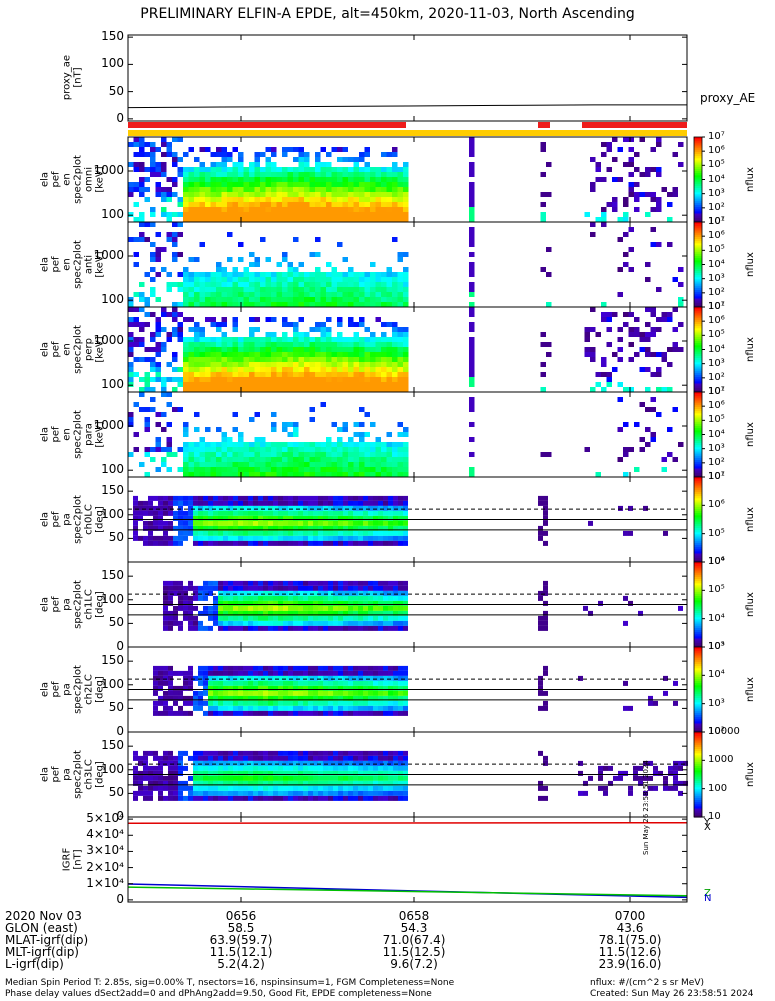 This screenshot has width=775, height=1001. Describe the element at coordinates (407, 78) in the screenshot. I see `panel-frame` at that location.